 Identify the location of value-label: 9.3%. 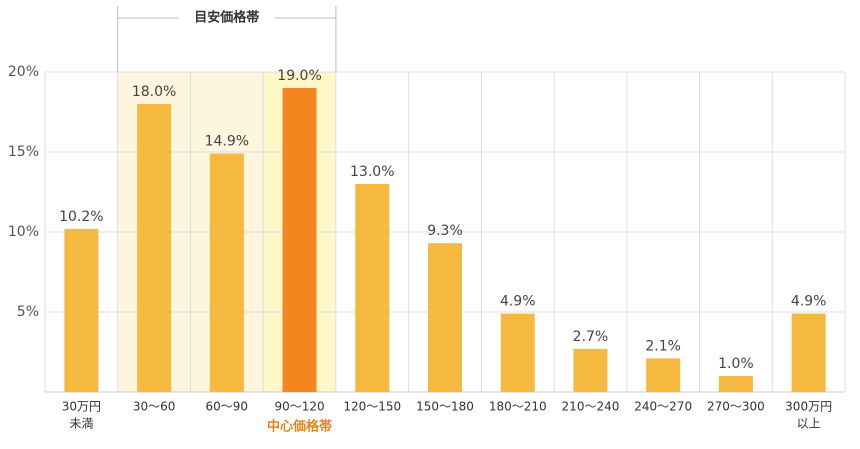
(445, 231).